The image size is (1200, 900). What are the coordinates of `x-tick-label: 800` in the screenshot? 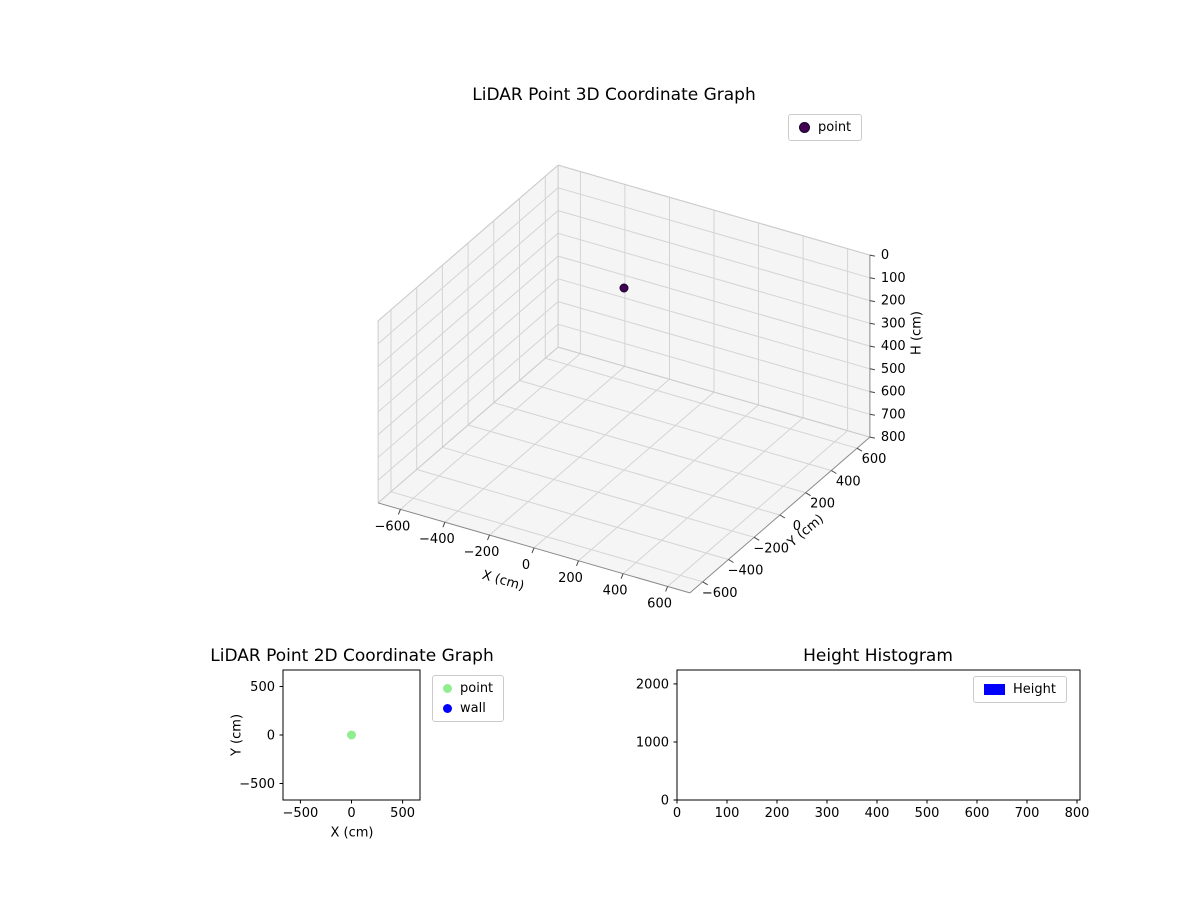 It's located at (1077, 813).